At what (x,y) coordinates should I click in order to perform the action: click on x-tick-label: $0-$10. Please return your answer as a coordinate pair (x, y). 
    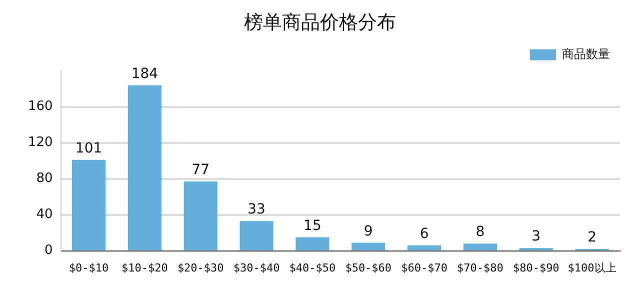
    Looking at the image, I should click on (88, 267).